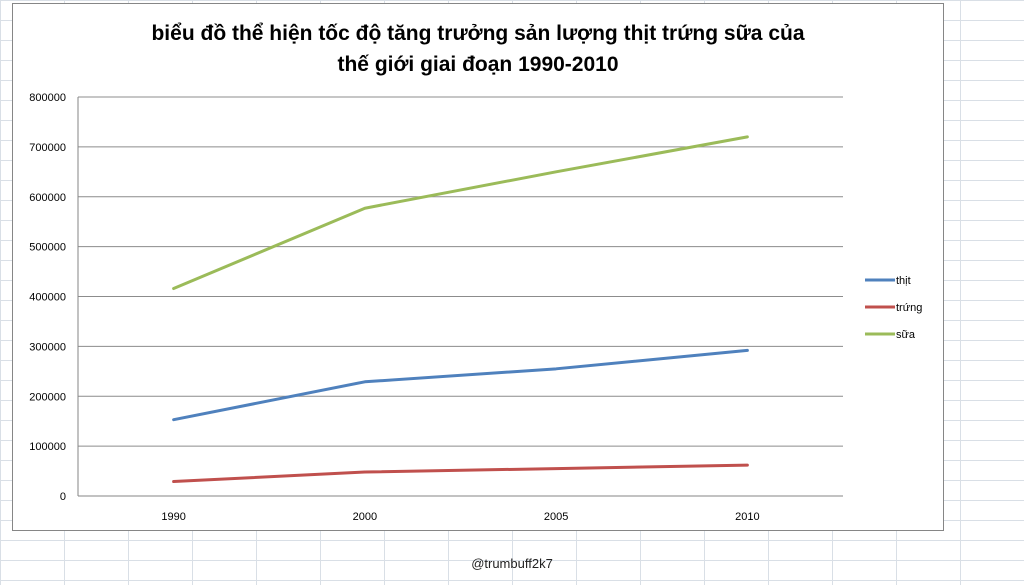  I want to click on legend-label-0: thịt, so click(903, 281).